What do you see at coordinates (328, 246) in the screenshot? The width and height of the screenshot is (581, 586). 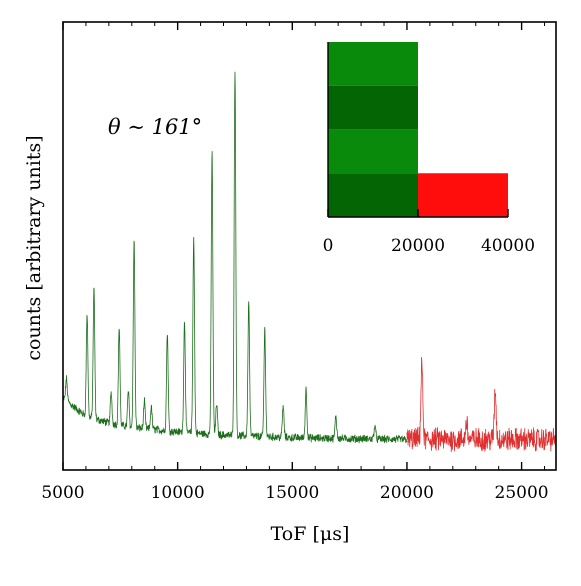 I see `inset-x-tick-label-0: 0` at bounding box center [328, 246].